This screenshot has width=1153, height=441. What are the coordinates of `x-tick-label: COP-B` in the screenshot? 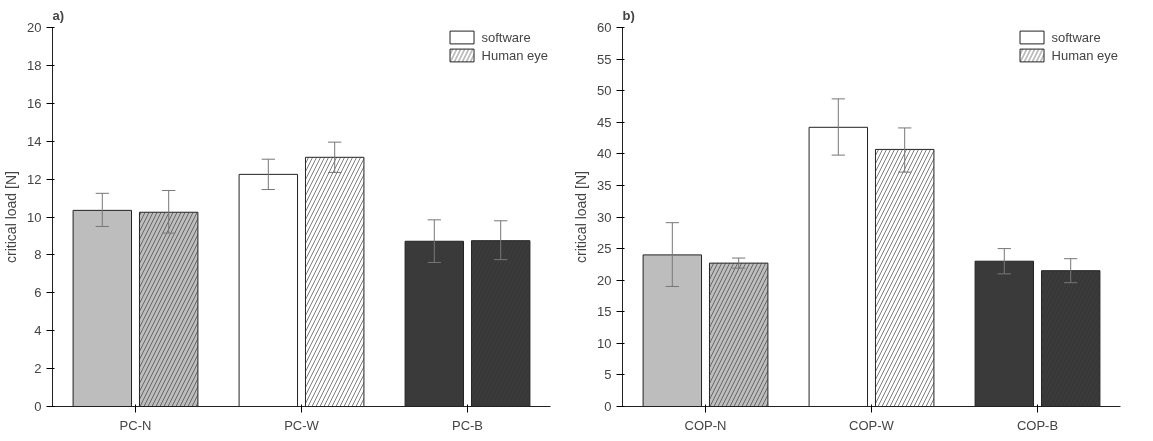 It's located at (1037, 425).